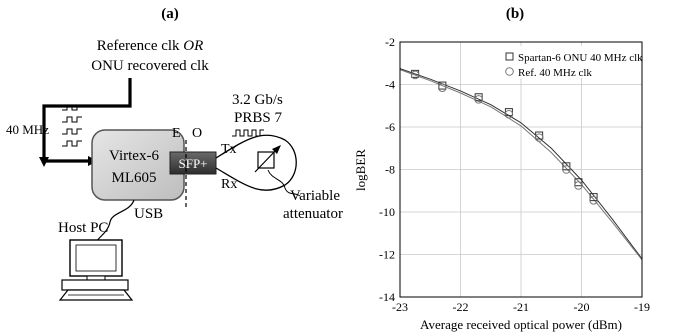  Describe the element at coordinates (315, 196) in the screenshot. I see `attenuator-label-line1: Variable` at that location.